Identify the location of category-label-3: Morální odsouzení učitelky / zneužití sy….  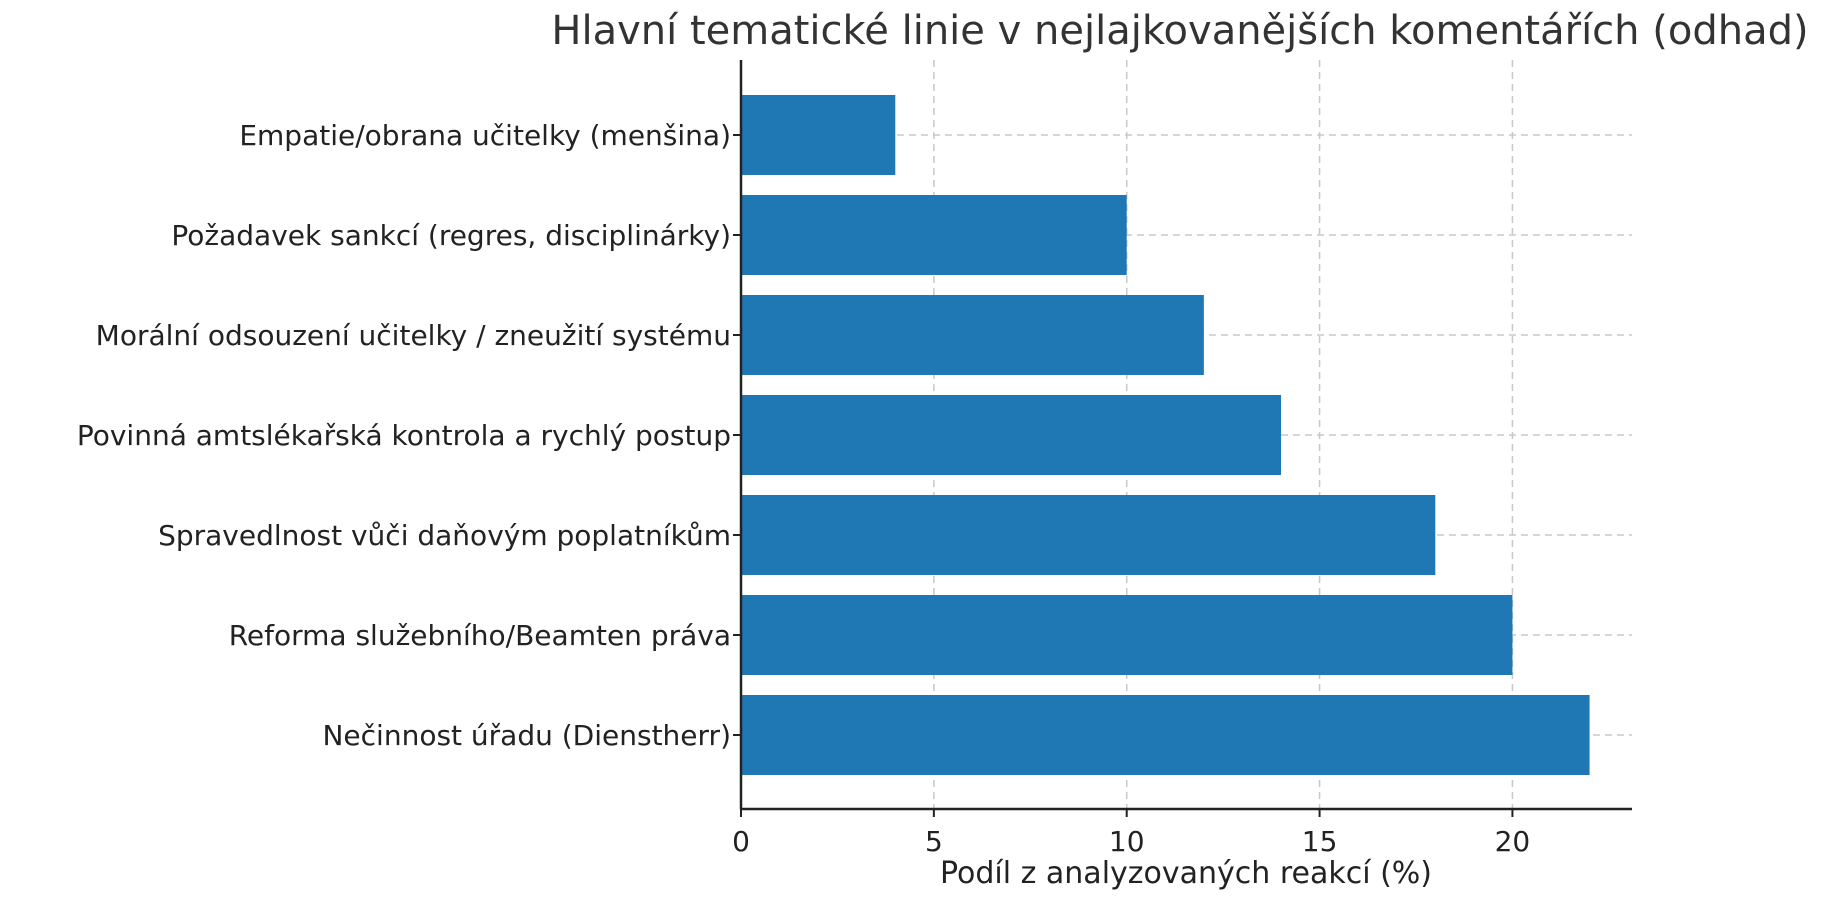
(413, 335).